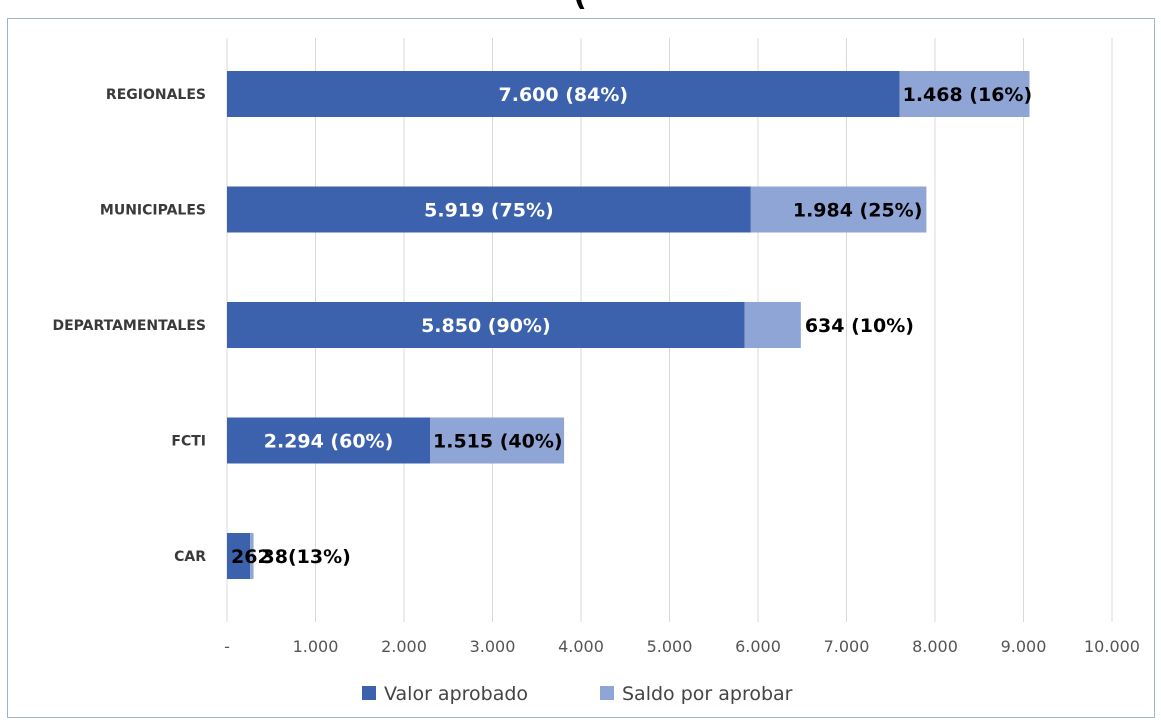 Image resolution: width=1161 pixels, height=723 pixels. Describe the element at coordinates (156, 95) in the screenshot. I see `category-label: REGIONALES` at that location.